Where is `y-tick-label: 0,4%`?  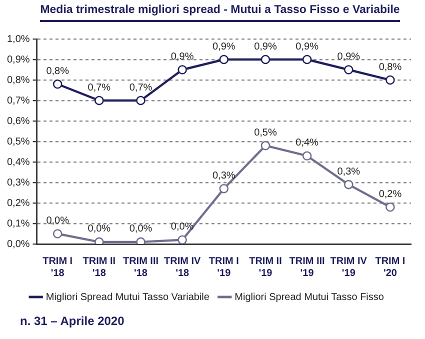 y-tick-label: 0,4% is located at coordinates (18, 162).